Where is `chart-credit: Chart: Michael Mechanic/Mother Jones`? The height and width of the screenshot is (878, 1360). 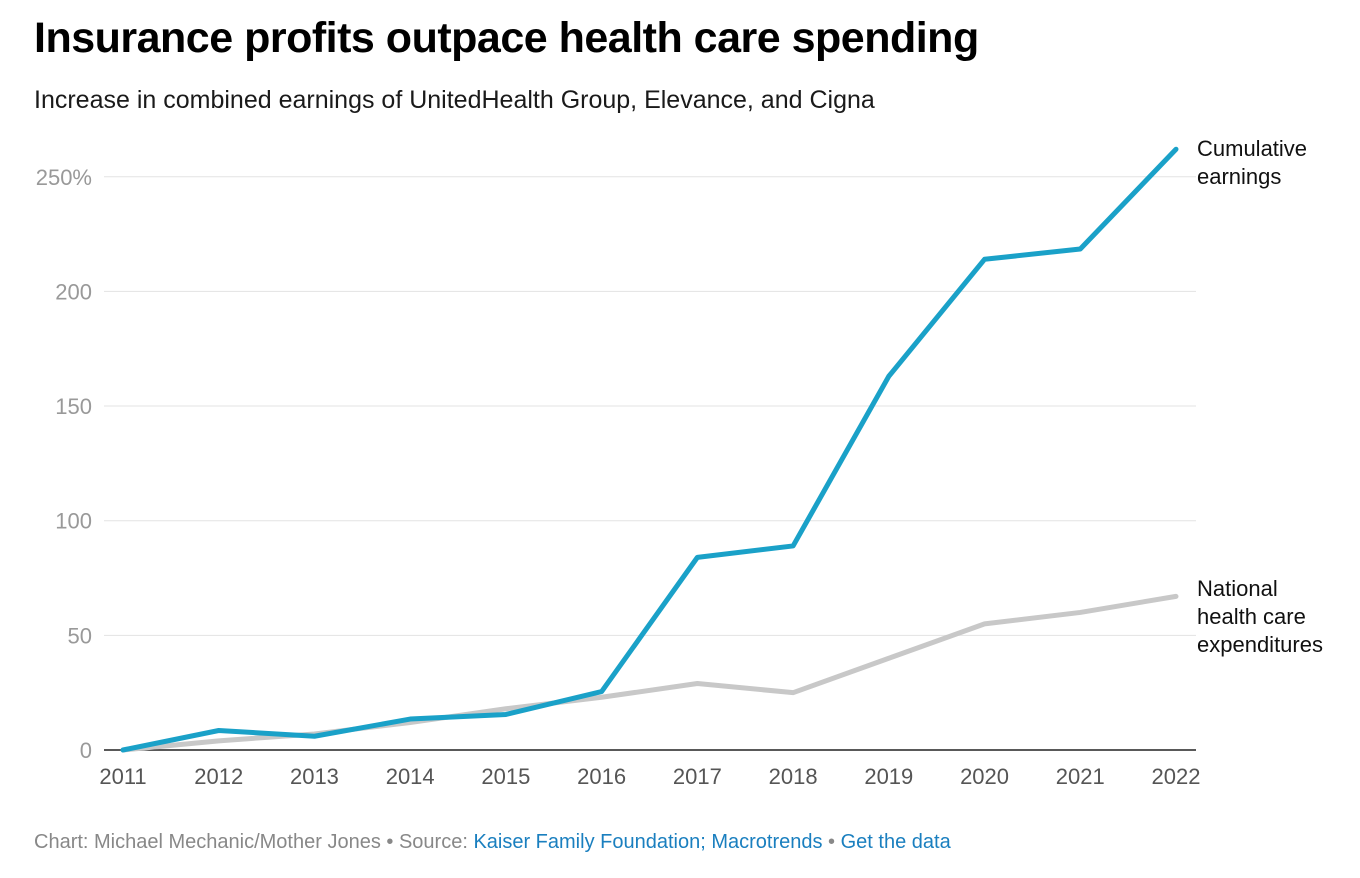
chart-credit: Chart: Michael Mechanic/Mother Jones is located at coordinates (207, 842).